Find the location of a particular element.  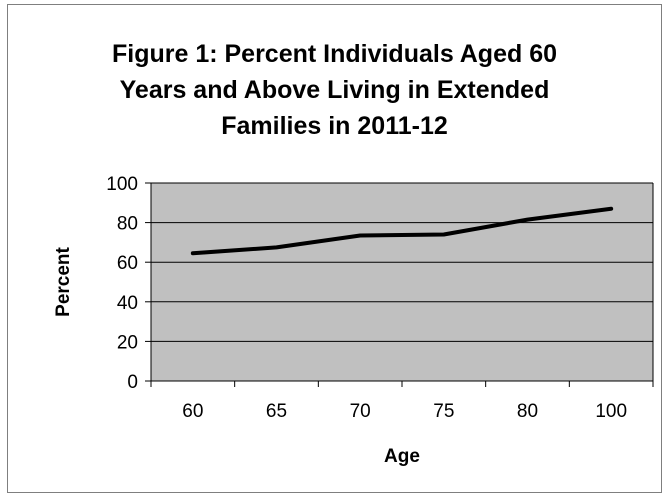

chart-title-line-1: Figure 1: Percent Individuals Aged 60 is located at coordinates (334, 54).